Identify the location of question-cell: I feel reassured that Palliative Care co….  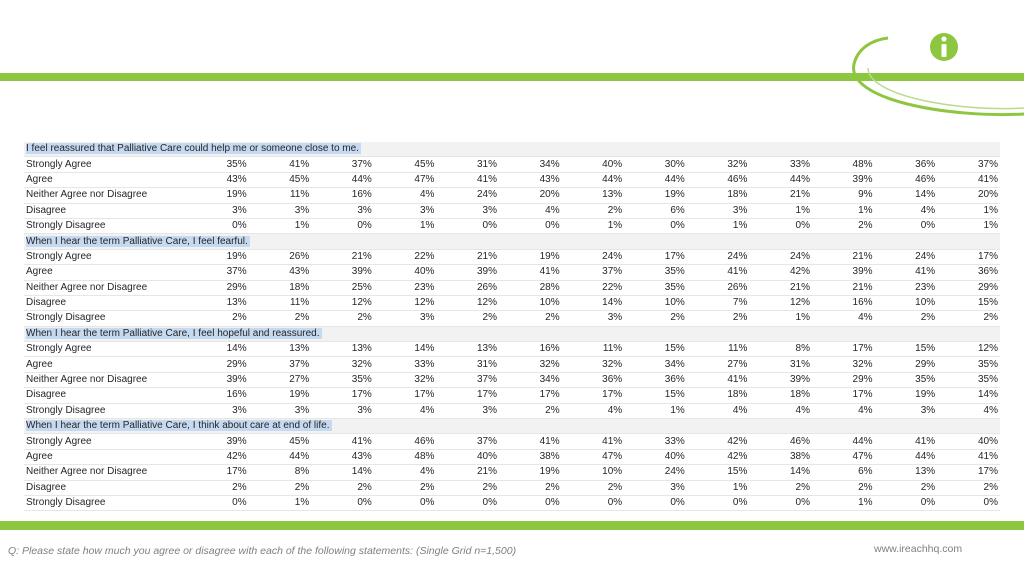
(512, 150).